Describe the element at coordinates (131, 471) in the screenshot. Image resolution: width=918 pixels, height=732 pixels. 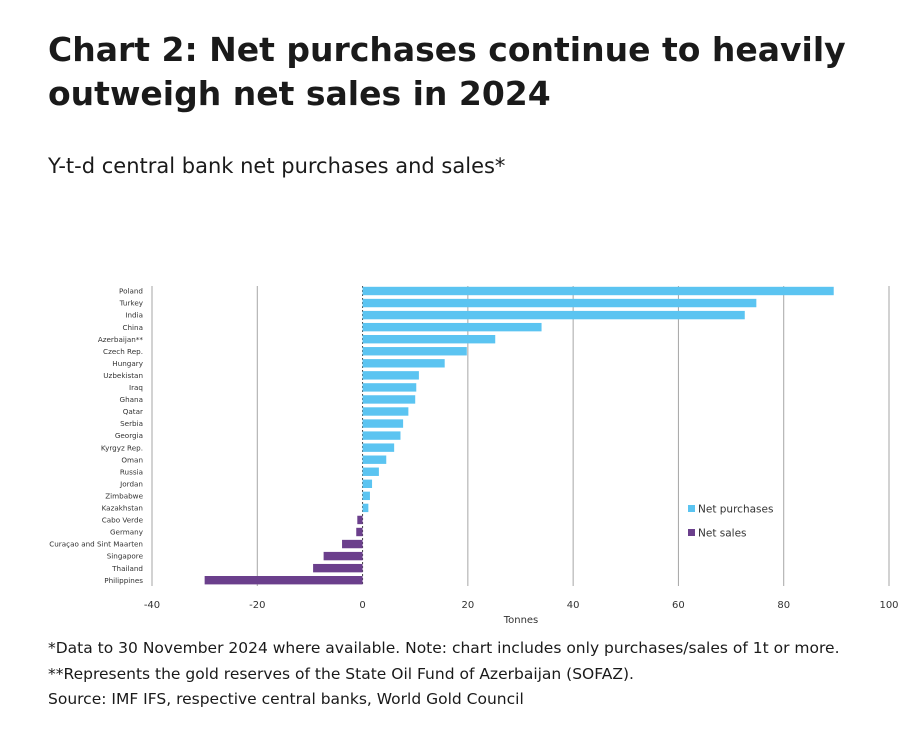
I see `y-category-label: Russia` at that location.